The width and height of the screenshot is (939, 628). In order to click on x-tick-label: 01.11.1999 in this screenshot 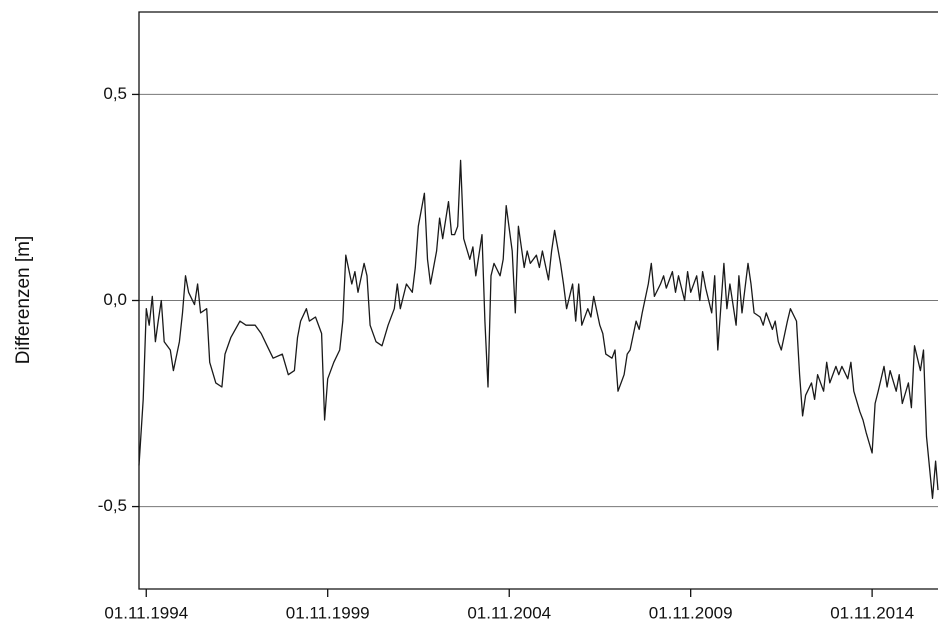, I will do `click(328, 612)`.